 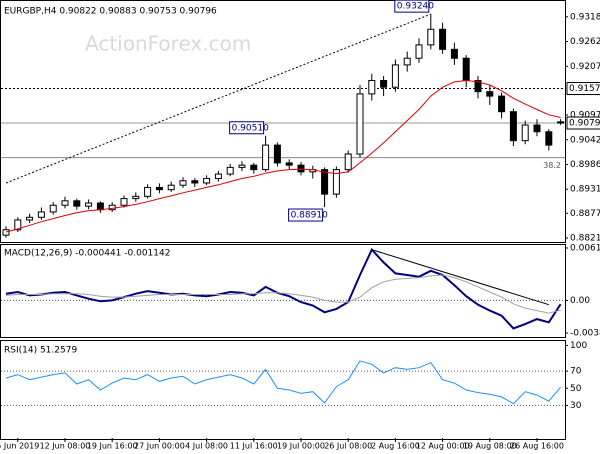 I want to click on fibo-label: 38.2, so click(x=552, y=165).